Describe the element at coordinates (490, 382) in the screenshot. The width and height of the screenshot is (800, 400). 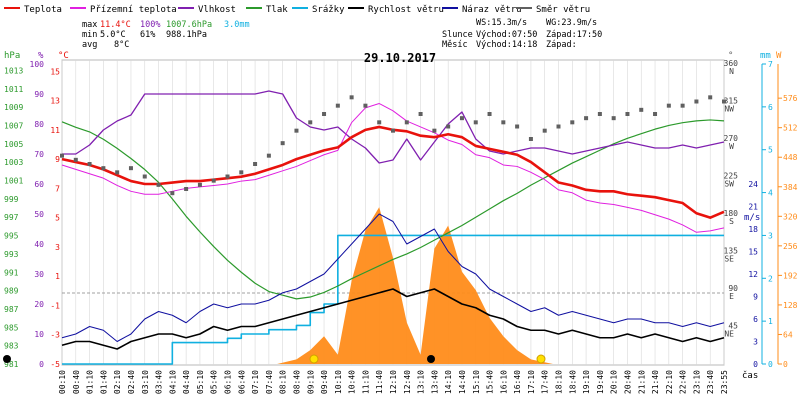
I see `time-tick: 15:40` at that location.